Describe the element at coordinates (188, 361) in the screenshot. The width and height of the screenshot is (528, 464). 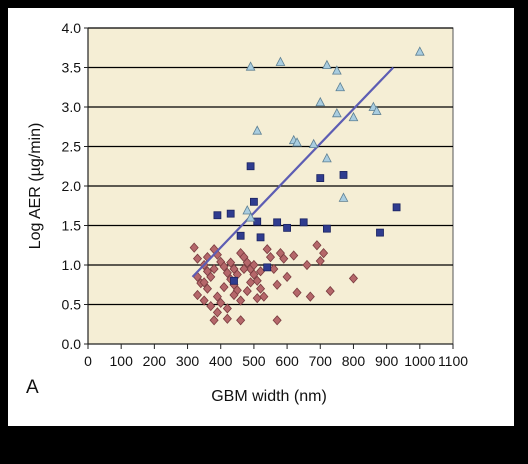
I see `x-tick-label: 300` at that location.